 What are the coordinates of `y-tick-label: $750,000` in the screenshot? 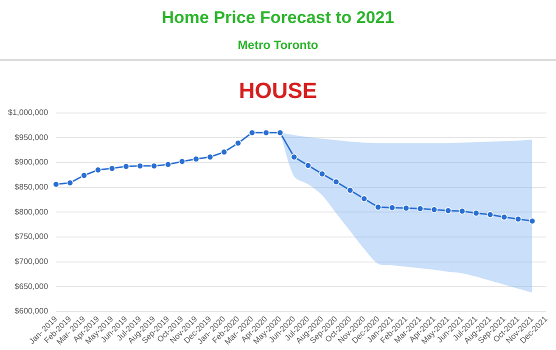 It's located at (31, 237).